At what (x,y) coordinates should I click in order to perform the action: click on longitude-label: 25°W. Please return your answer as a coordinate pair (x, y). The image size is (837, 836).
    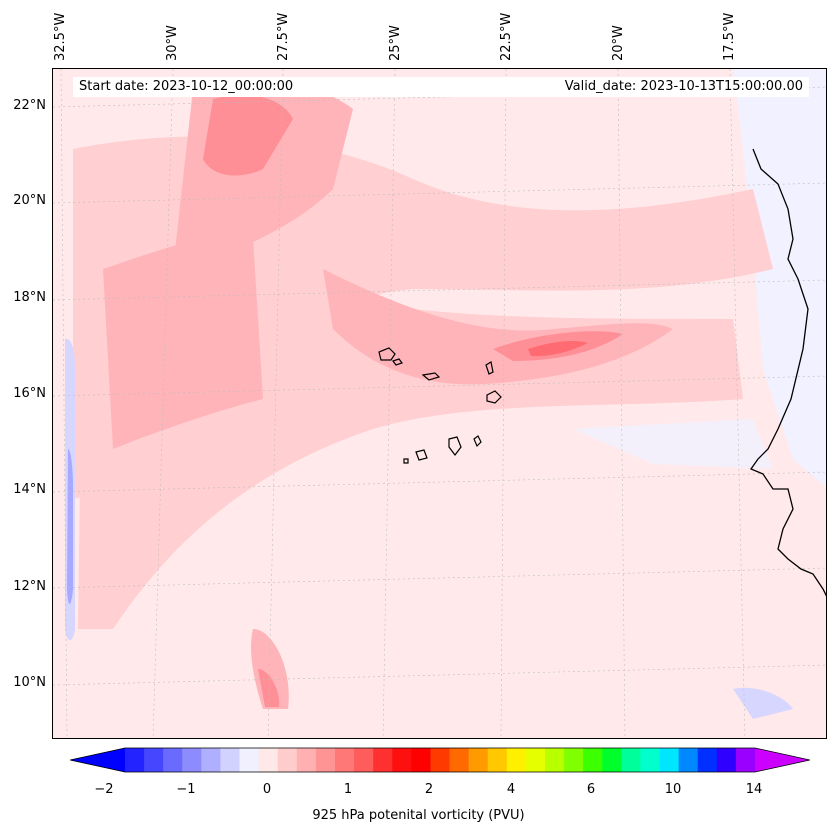
    Looking at the image, I should click on (395, 43).